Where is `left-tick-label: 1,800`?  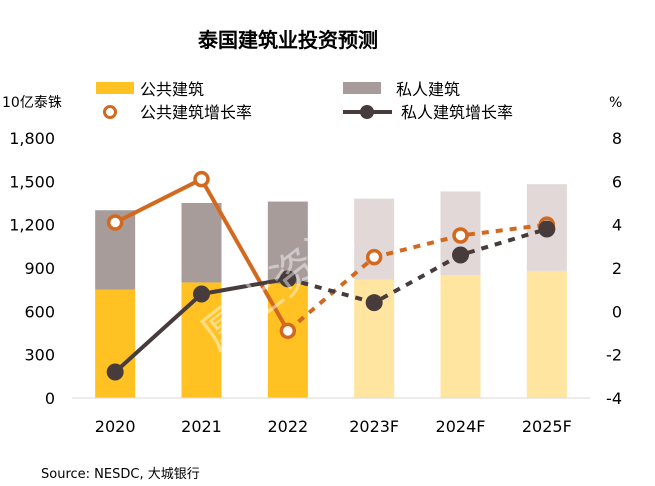 left-tick-label: 1,800 is located at coordinates (32, 138).